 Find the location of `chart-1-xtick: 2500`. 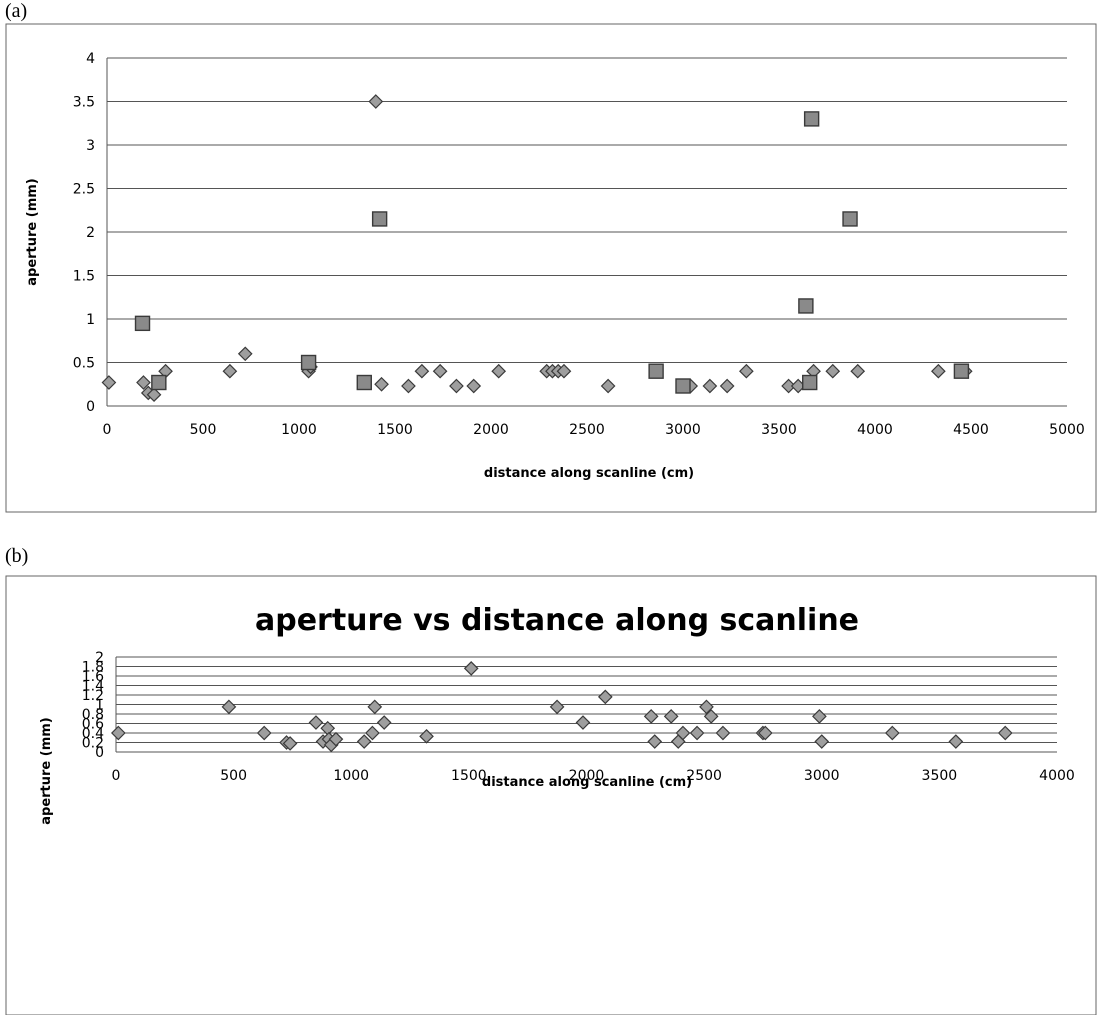

chart-1-xtick: 2500 is located at coordinates (704, 776).